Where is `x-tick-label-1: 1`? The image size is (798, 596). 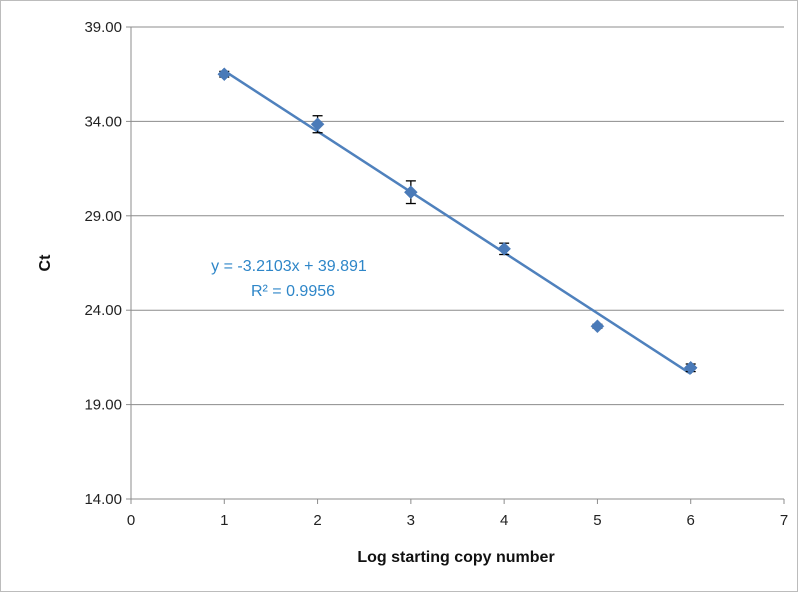
x-tick-label-1: 1 is located at coordinates (224, 520).